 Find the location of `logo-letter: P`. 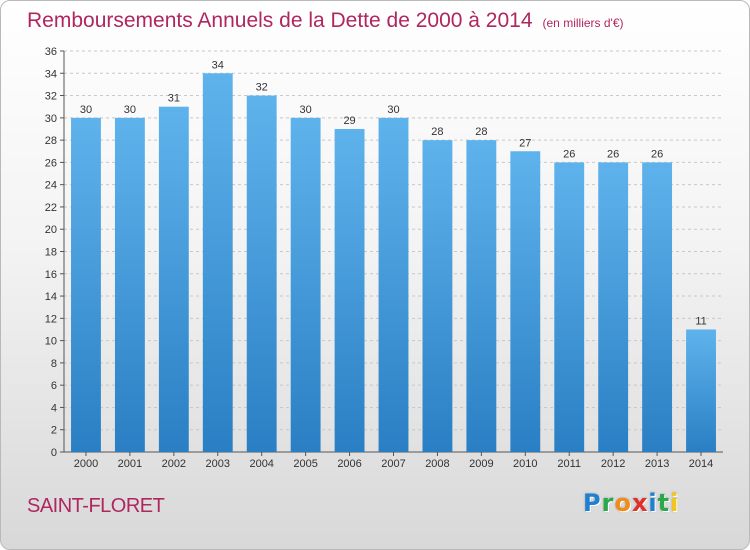

logo-letter: P is located at coordinates (592, 503).